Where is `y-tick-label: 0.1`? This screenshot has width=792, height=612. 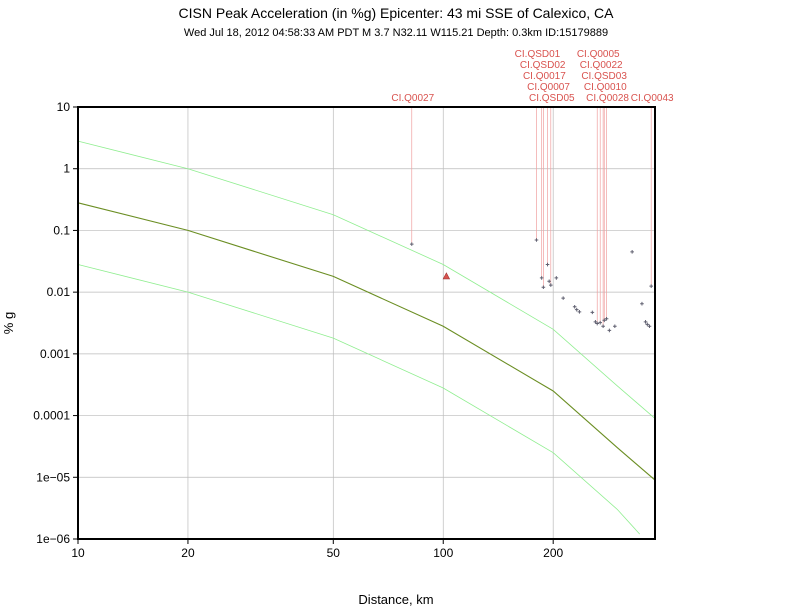 y-tick-label: 0.1 is located at coordinates (61, 230).